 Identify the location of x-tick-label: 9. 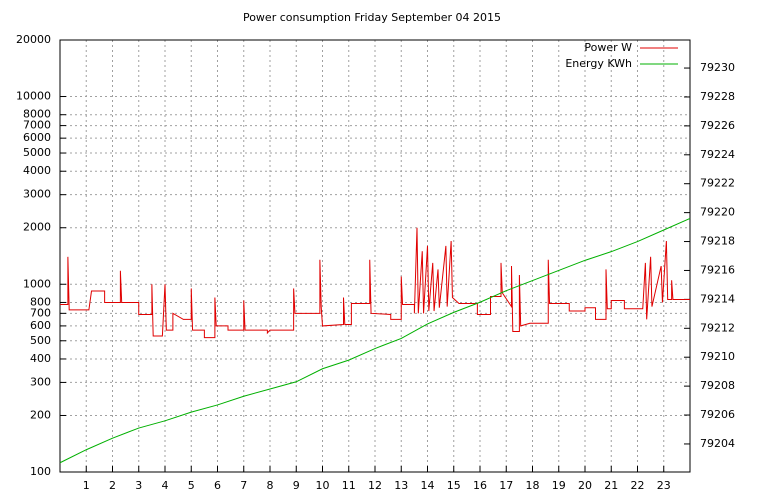
(296, 485).